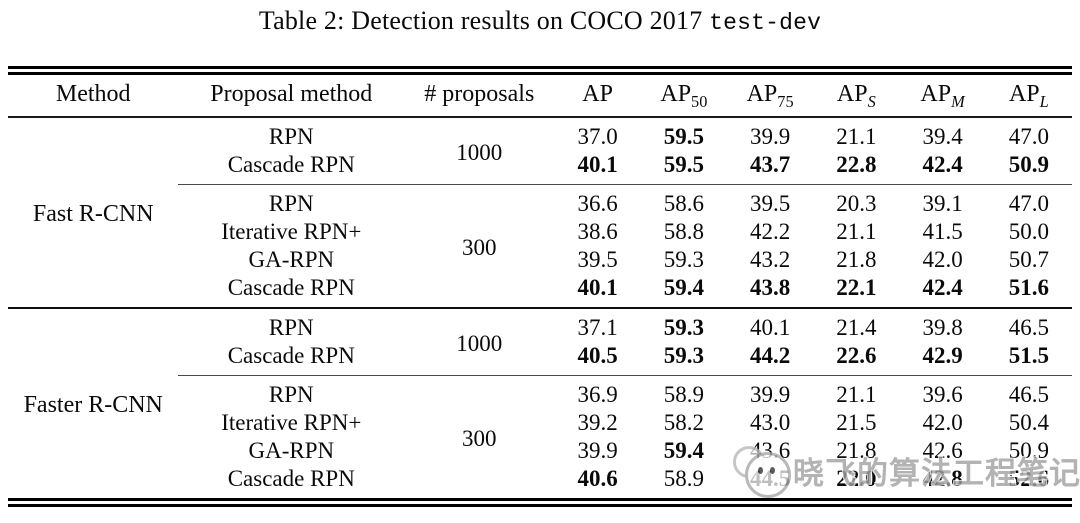 This screenshot has width=1080, height=523. Describe the element at coordinates (770, 96) in the screenshot. I see `header-ap75: AP75` at that location.